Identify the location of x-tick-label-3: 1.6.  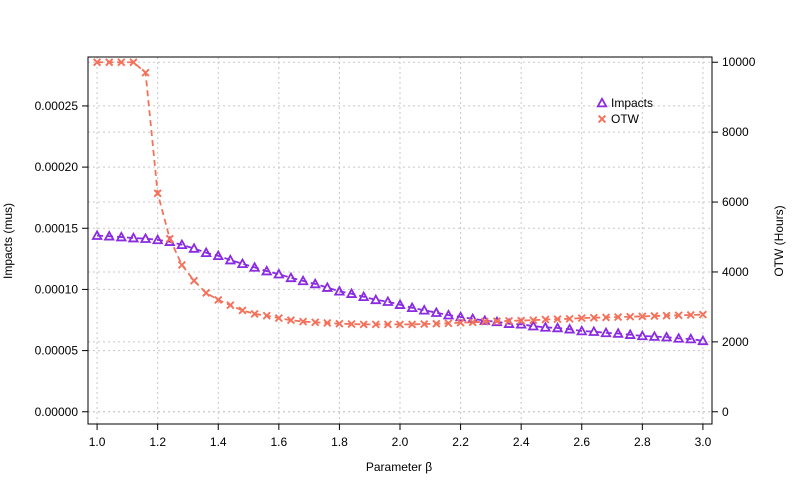
(278, 442).